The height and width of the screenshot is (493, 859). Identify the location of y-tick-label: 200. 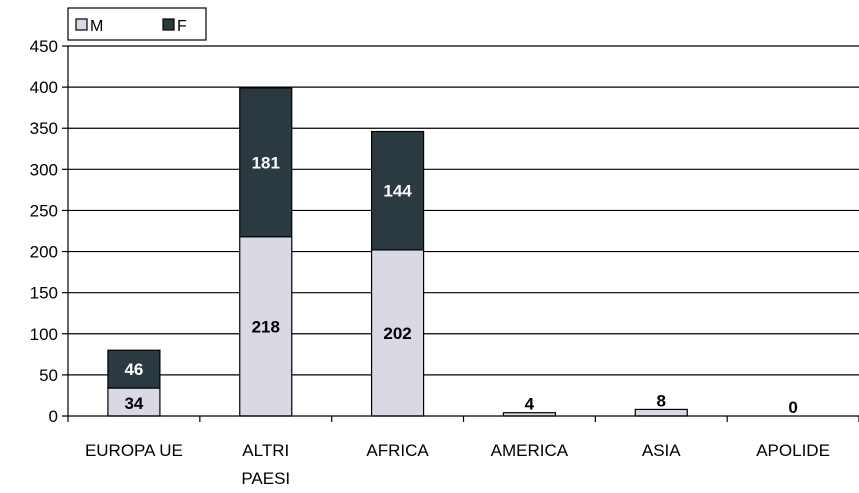
(44, 252).